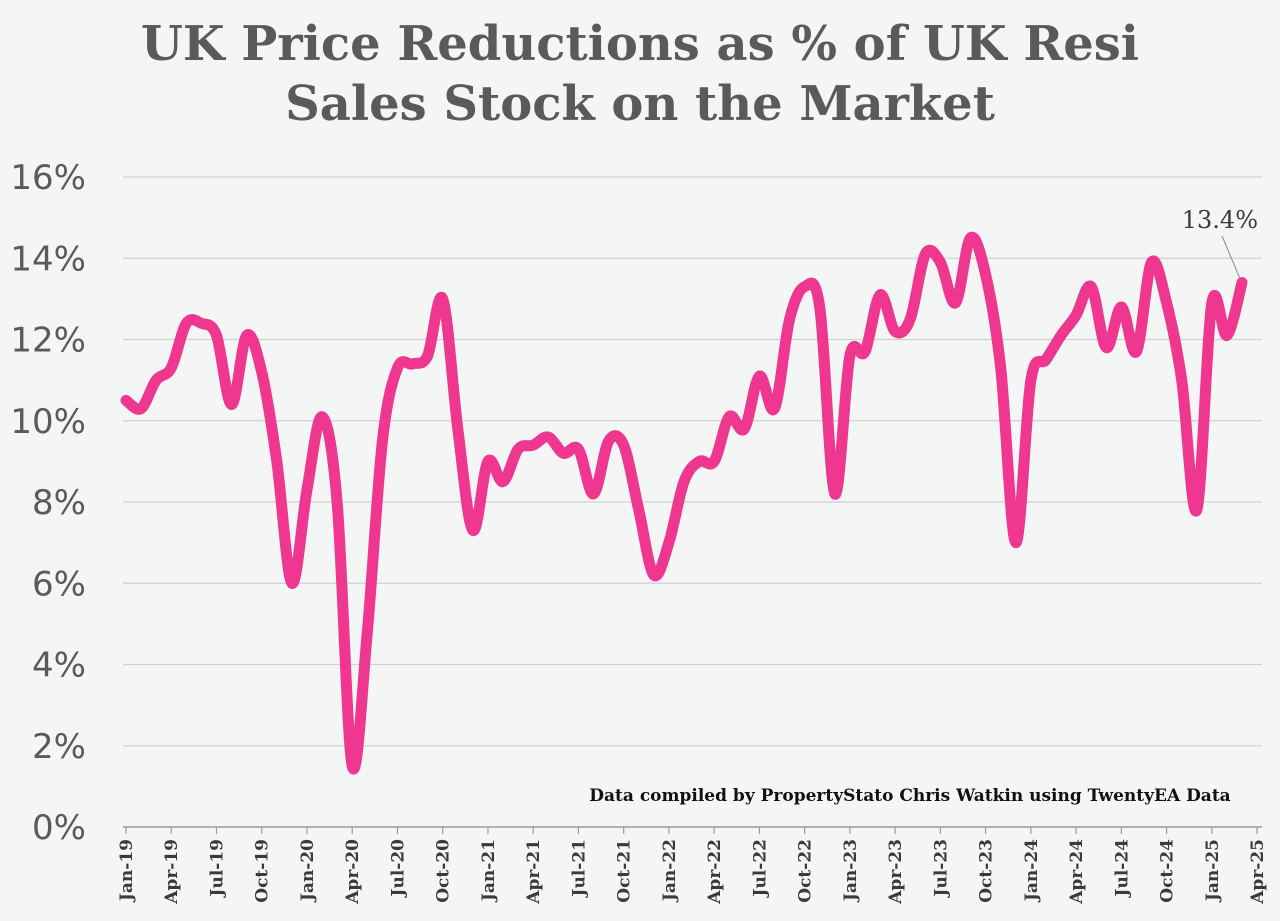  I want to click on x-tick-label: Jul-20, so click(398, 869).